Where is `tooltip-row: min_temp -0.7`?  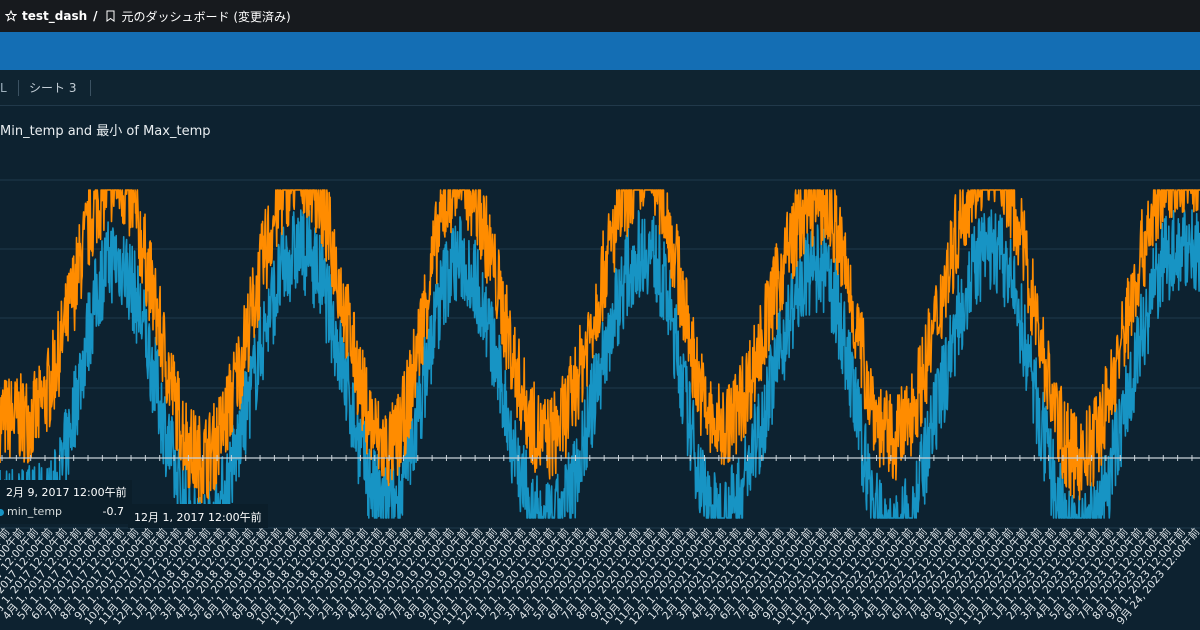 tooltip-row: min_temp -0.7 is located at coordinates (66, 513).